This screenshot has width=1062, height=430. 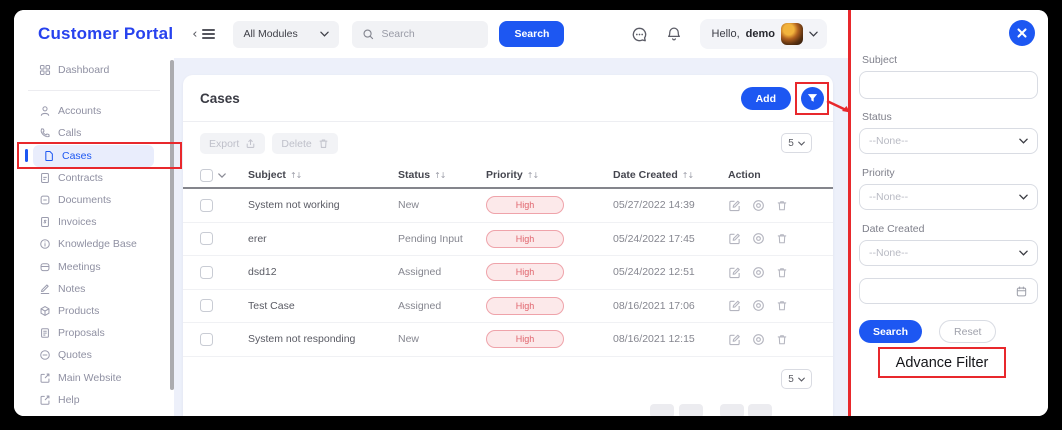 What do you see at coordinates (94, 133) in the screenshot?
I see `sidebar-item-calls: Calls` at bounding box center [94, 133].